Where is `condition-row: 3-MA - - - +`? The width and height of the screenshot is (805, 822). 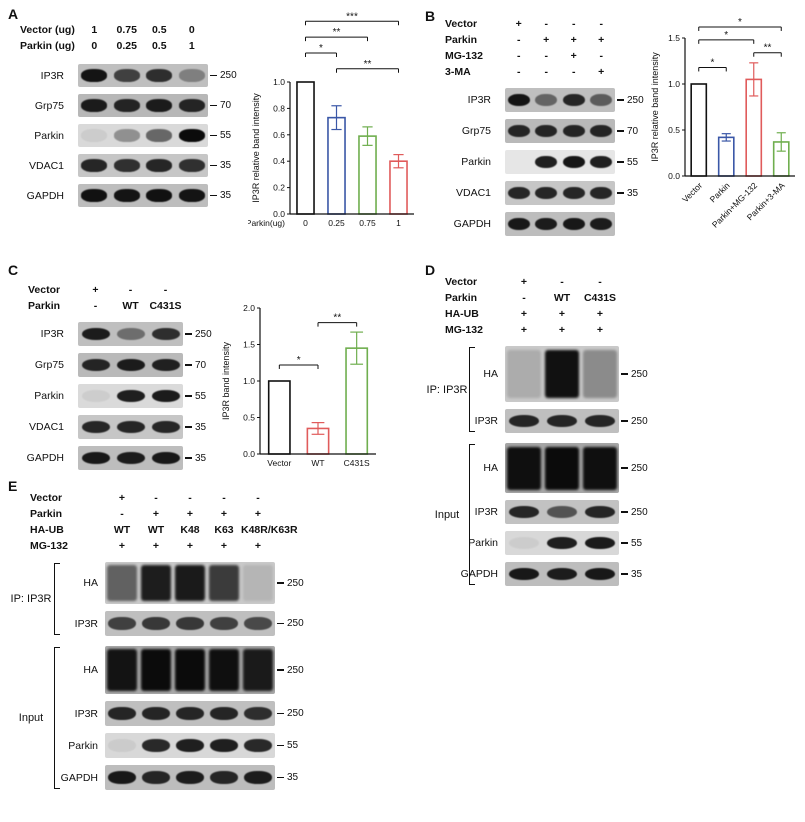 condition-row: 3-MA - - - + is located at coordinates (535, 72).